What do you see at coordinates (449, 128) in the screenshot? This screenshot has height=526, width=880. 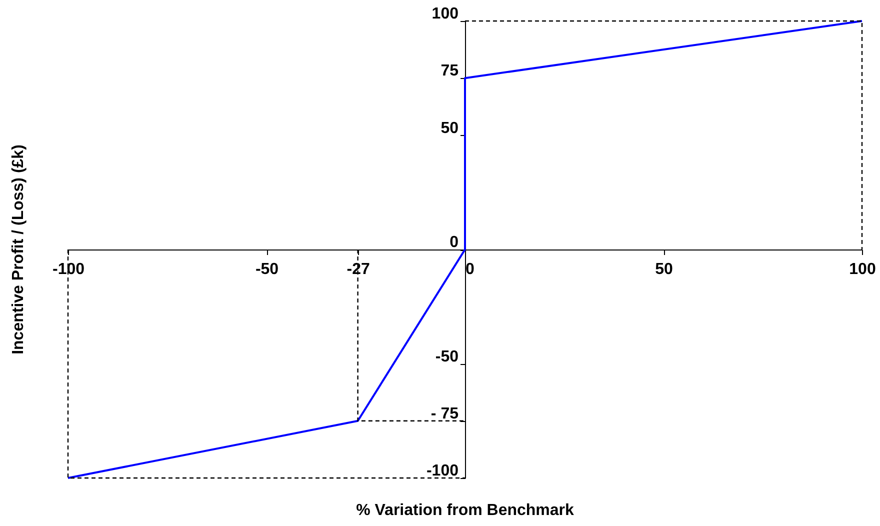 I see `y-tick-label: 50` at bounding box center [449, 128].